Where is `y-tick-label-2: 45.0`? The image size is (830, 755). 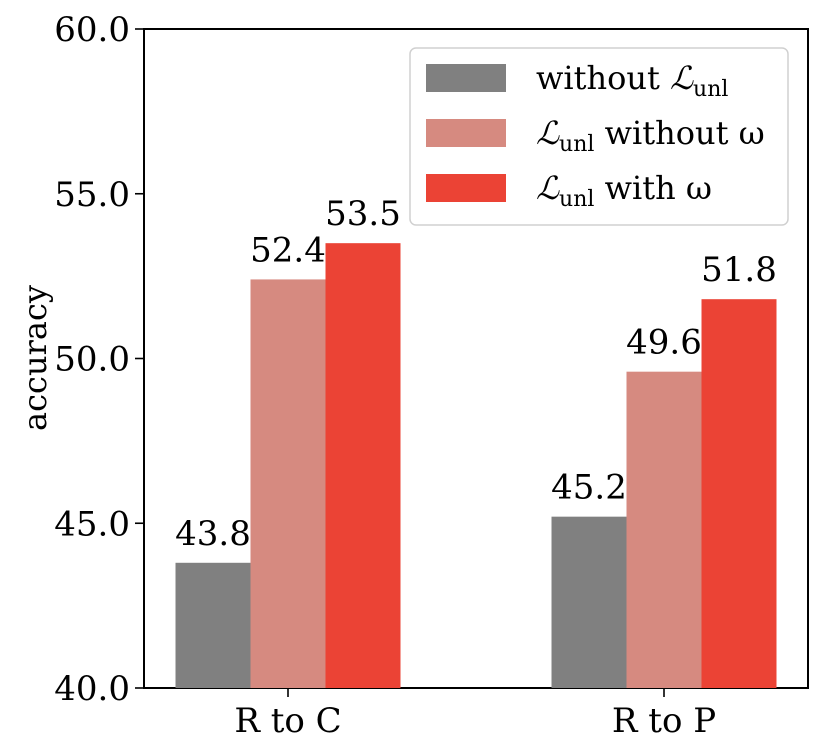
y-tick-label-2: 45.0 is located at coordinates (92, 524).